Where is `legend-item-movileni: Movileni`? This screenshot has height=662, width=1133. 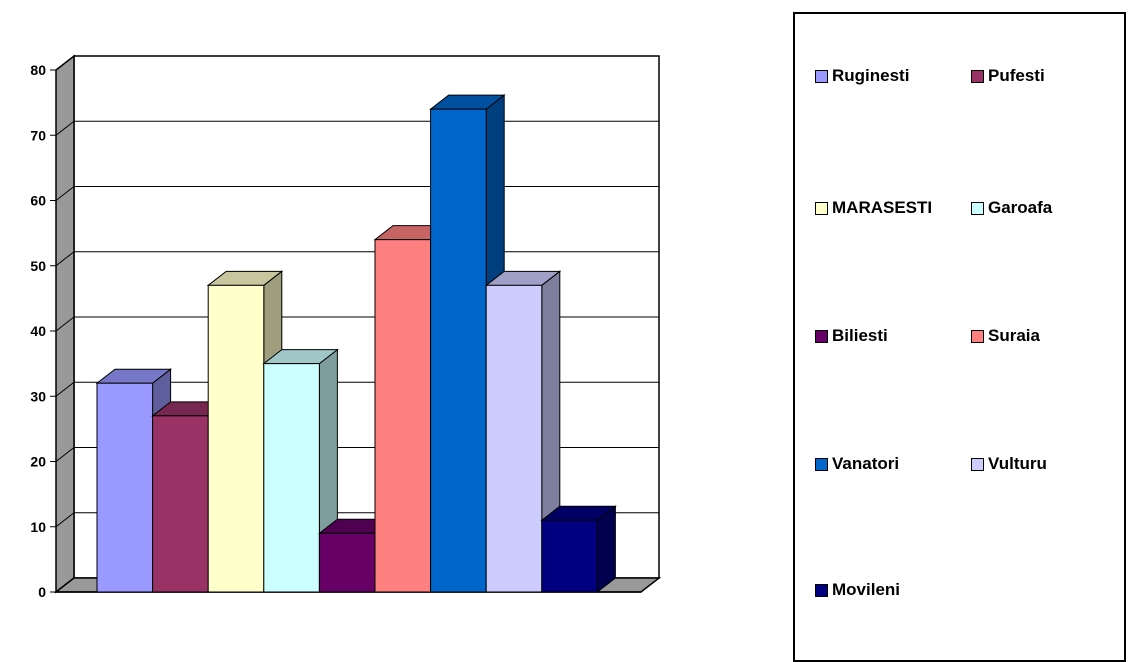 legend-item-movileni: Movileni is located at coordinates (857, 590).